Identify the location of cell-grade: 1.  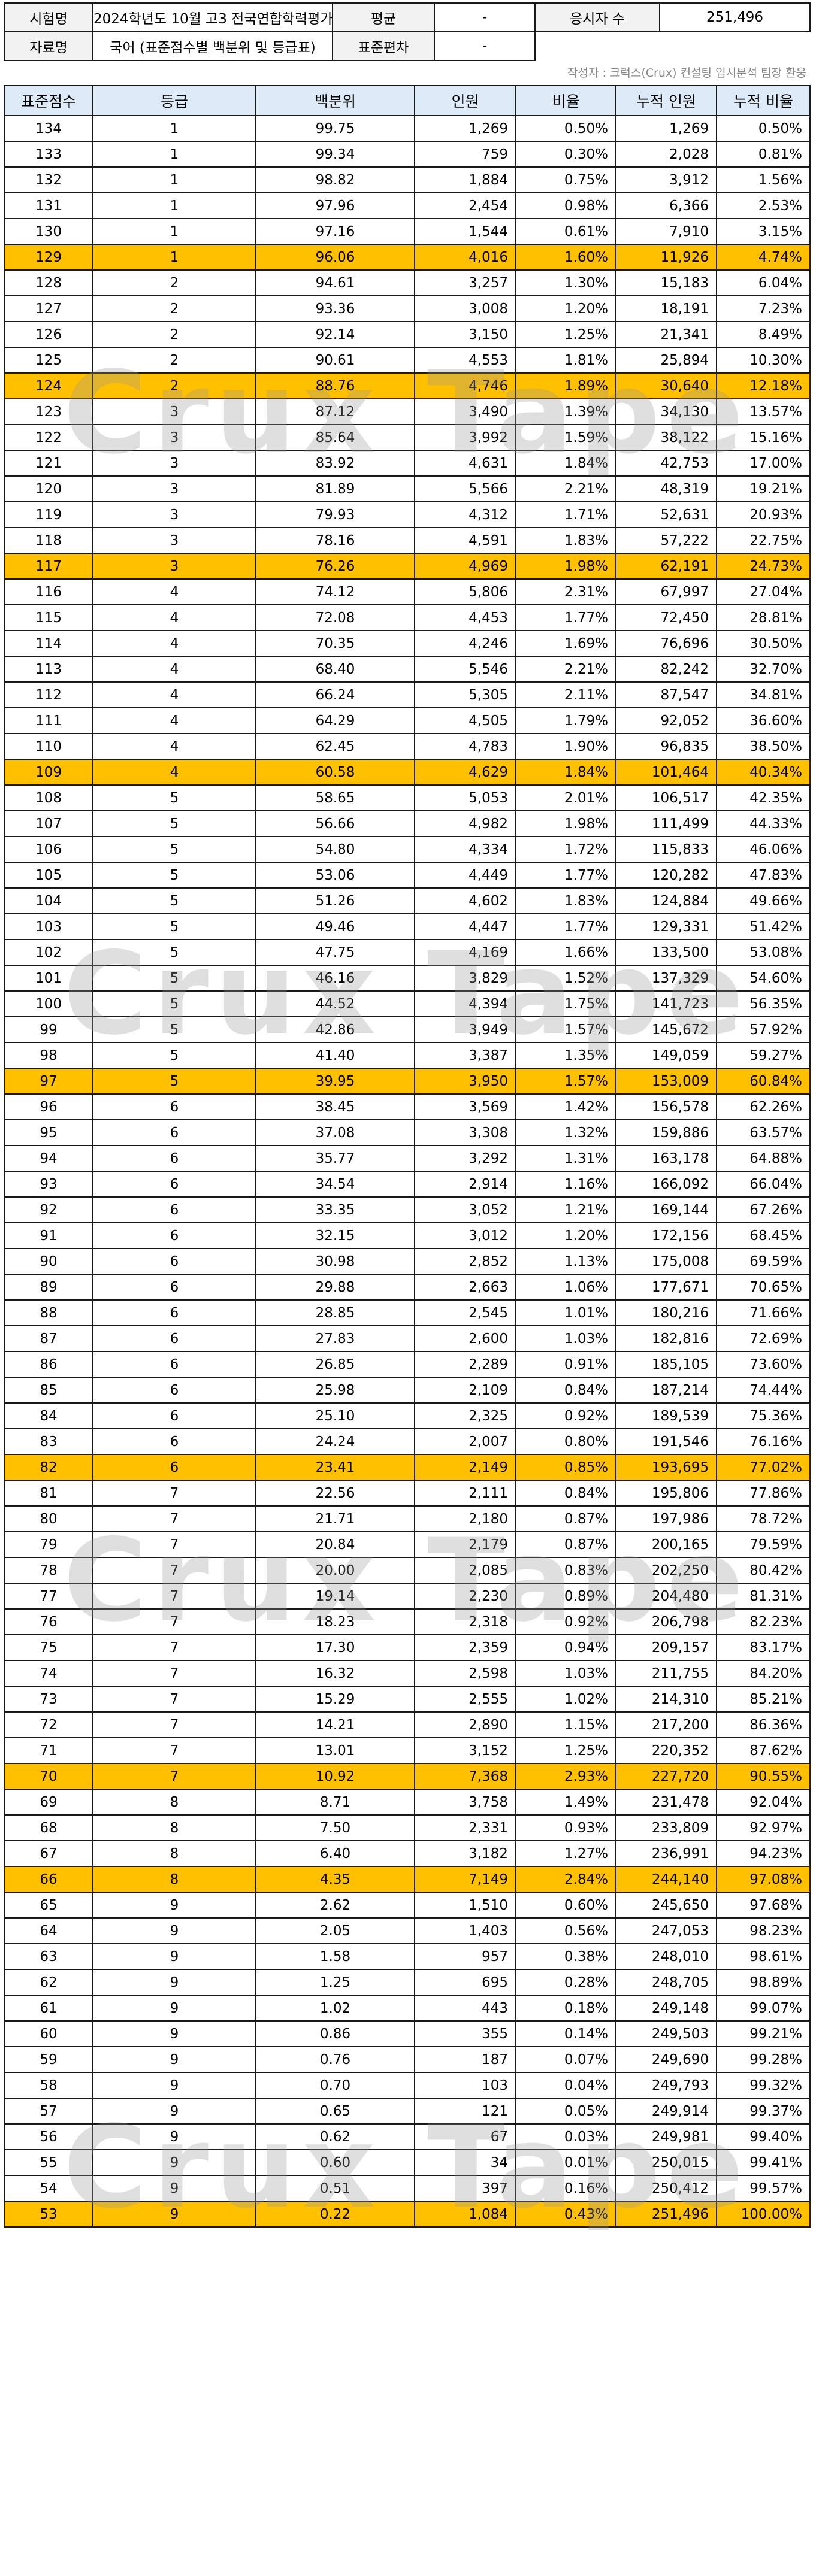
(174, 128).